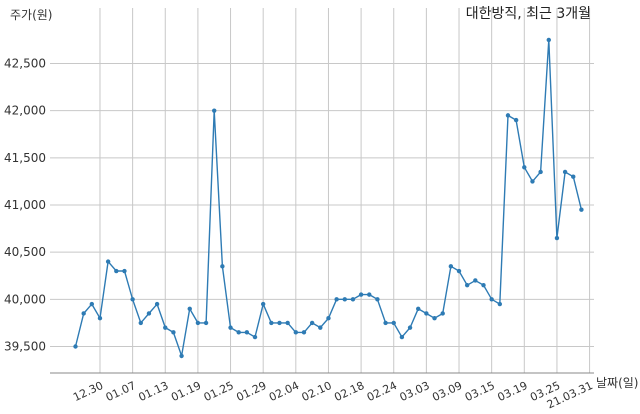 Image resolution: width=640 pixels, height=414 pixels. Describe the element at coordinates (186, 391) in the screenshot. I see `x-tick-label: 01.19` at that location.